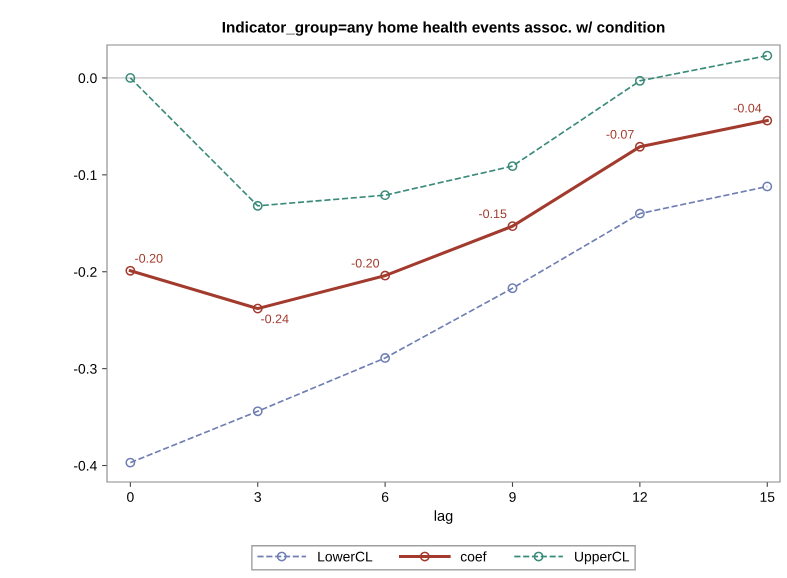  What do you see at coordinates (85, 465) in the screenshot?
I see `y-tick-label: -0.4` at bounding box center [85, 465].